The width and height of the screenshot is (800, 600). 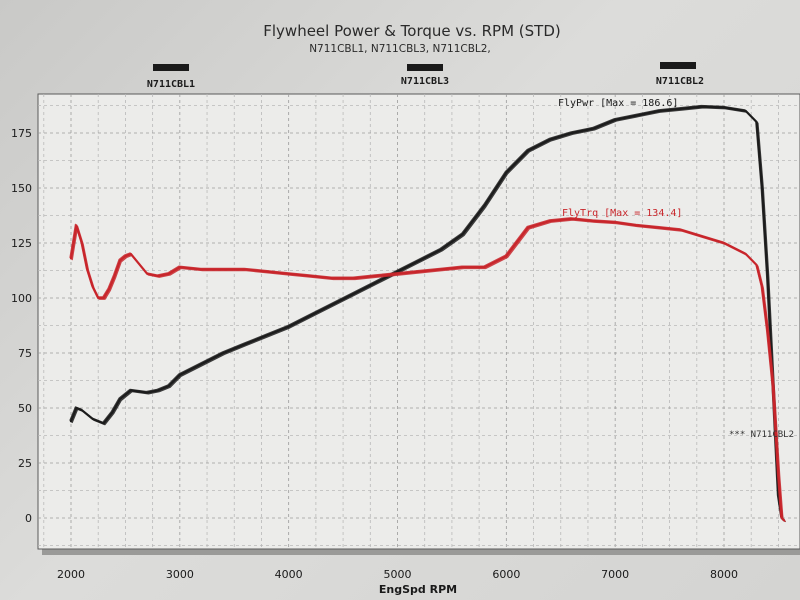 I want to click on y-tick-label: 125, so click(x=21, y=243).